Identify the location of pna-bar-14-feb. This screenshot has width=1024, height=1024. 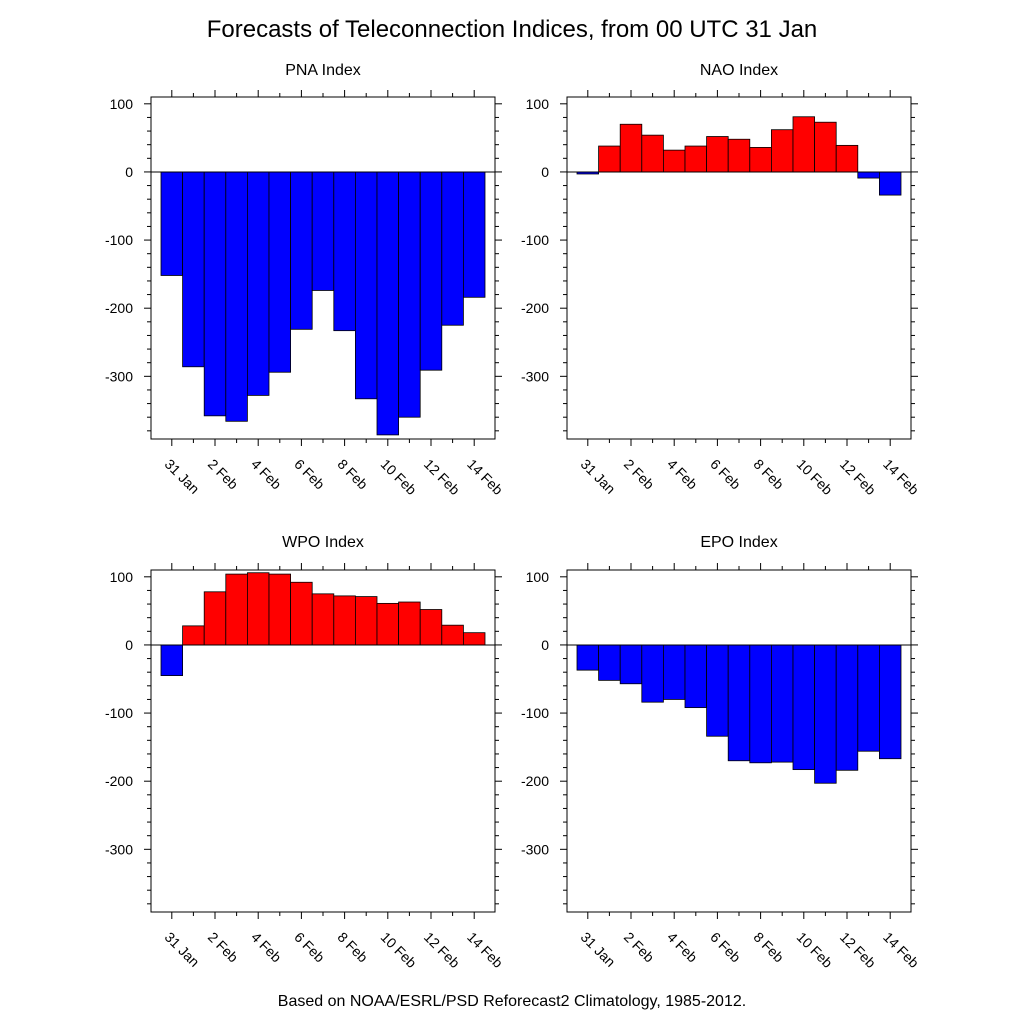
(474, 234).